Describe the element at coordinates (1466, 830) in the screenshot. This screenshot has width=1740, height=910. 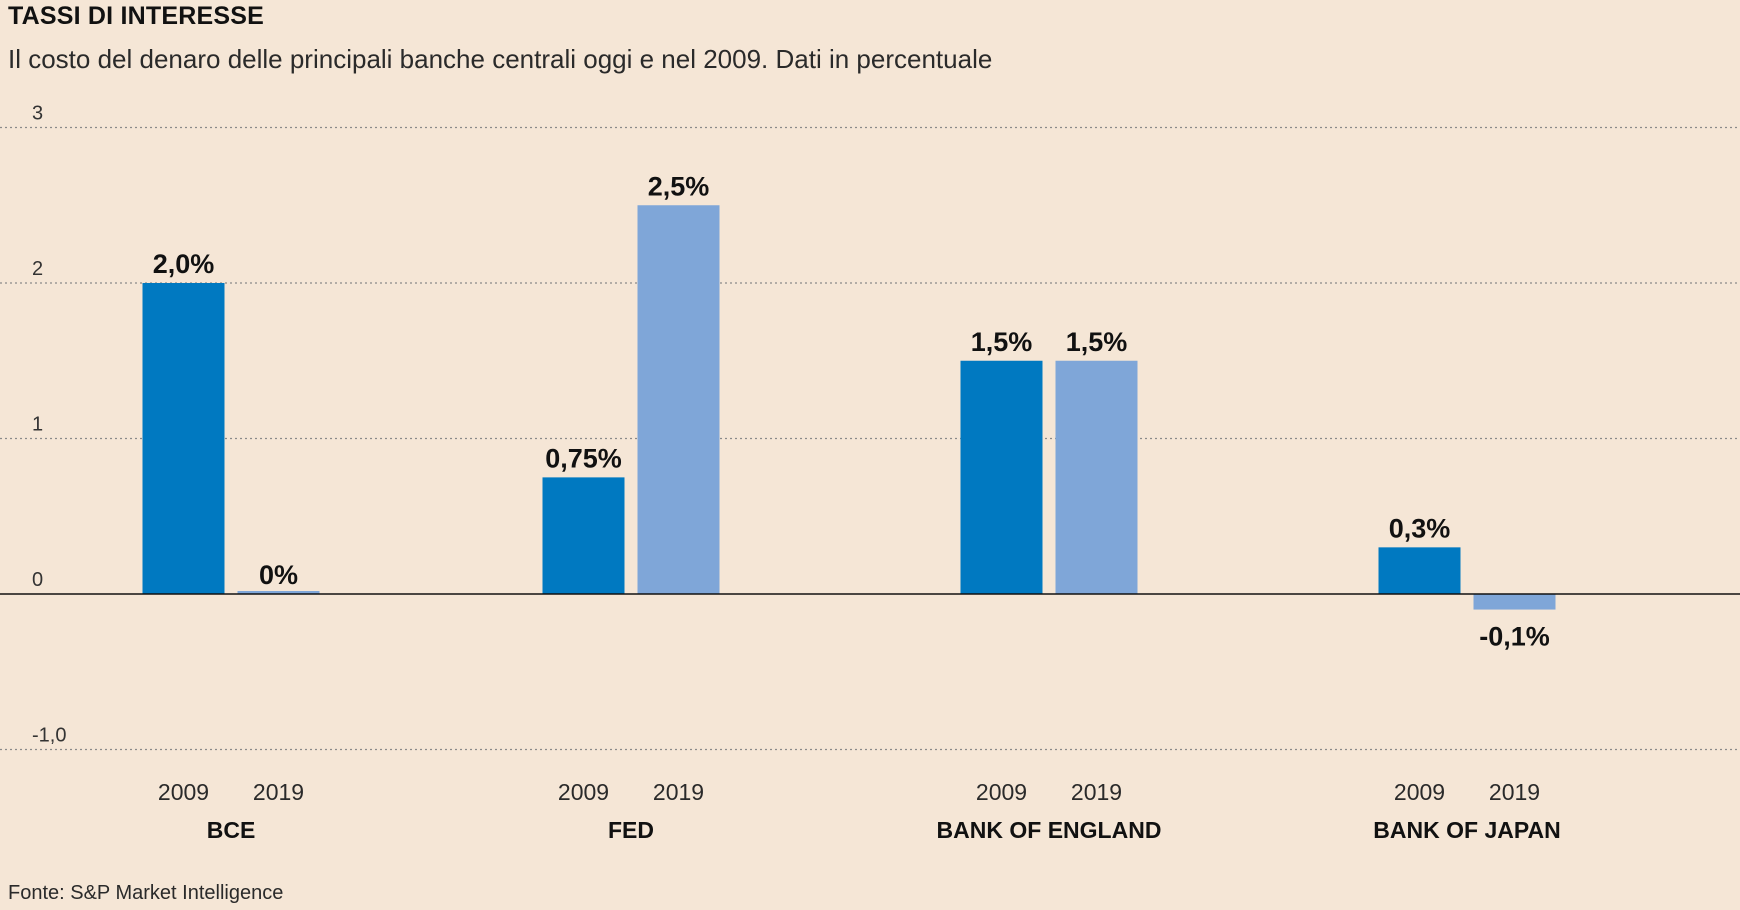
I see `category-label: BANK OF JAPAN` at that location.